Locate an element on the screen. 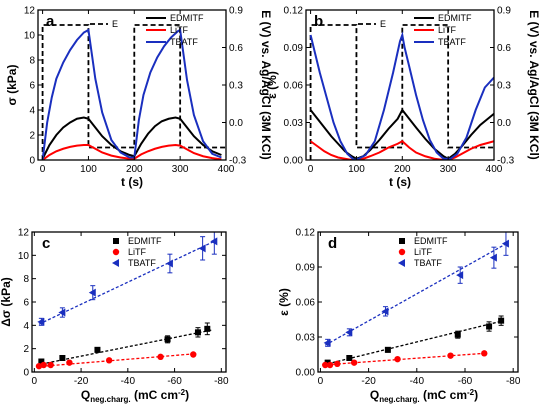 The width and height of the screenshot is (550, 406). y-axis-title: Δσ (kPa) is located at coordinates (6, 302).